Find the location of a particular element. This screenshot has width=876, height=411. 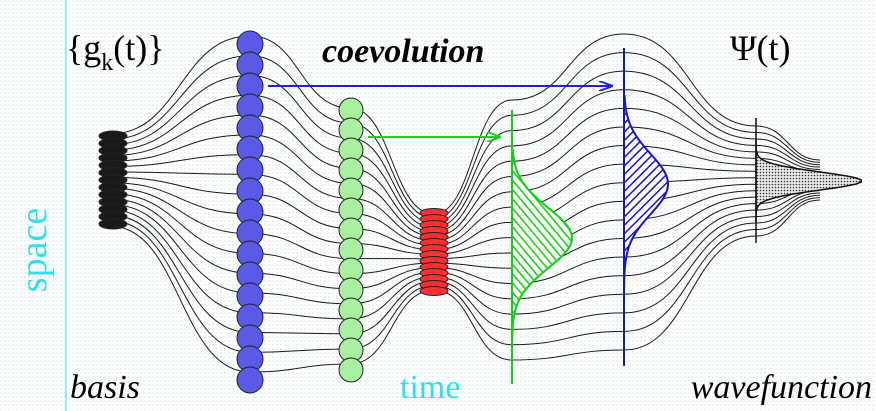

green-wavefunction-slice is located at coordinates (542, 247).